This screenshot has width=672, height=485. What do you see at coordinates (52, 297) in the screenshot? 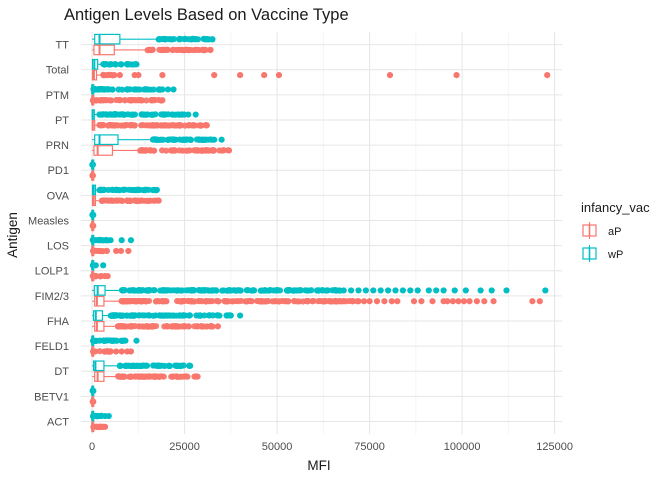
I see `y-tick-label: FIM2/3` at bounding box center [52, 297].